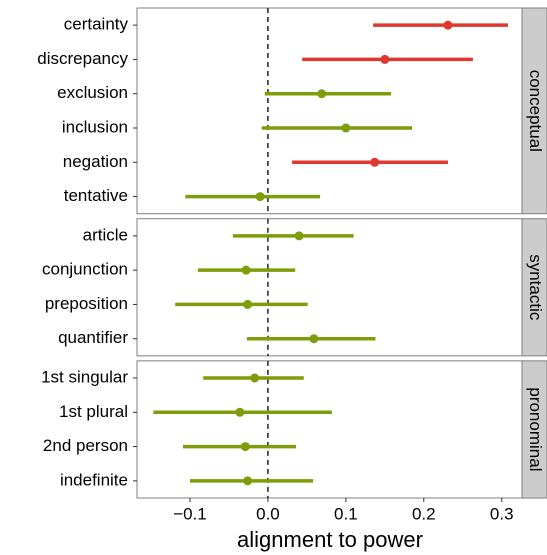 The height and width of the screenshot is (555, 547). What do you see at coordinates (94, 479) in the screenshot?
I see `y-tick-label: indefinite` at bounding box center [94, 479].